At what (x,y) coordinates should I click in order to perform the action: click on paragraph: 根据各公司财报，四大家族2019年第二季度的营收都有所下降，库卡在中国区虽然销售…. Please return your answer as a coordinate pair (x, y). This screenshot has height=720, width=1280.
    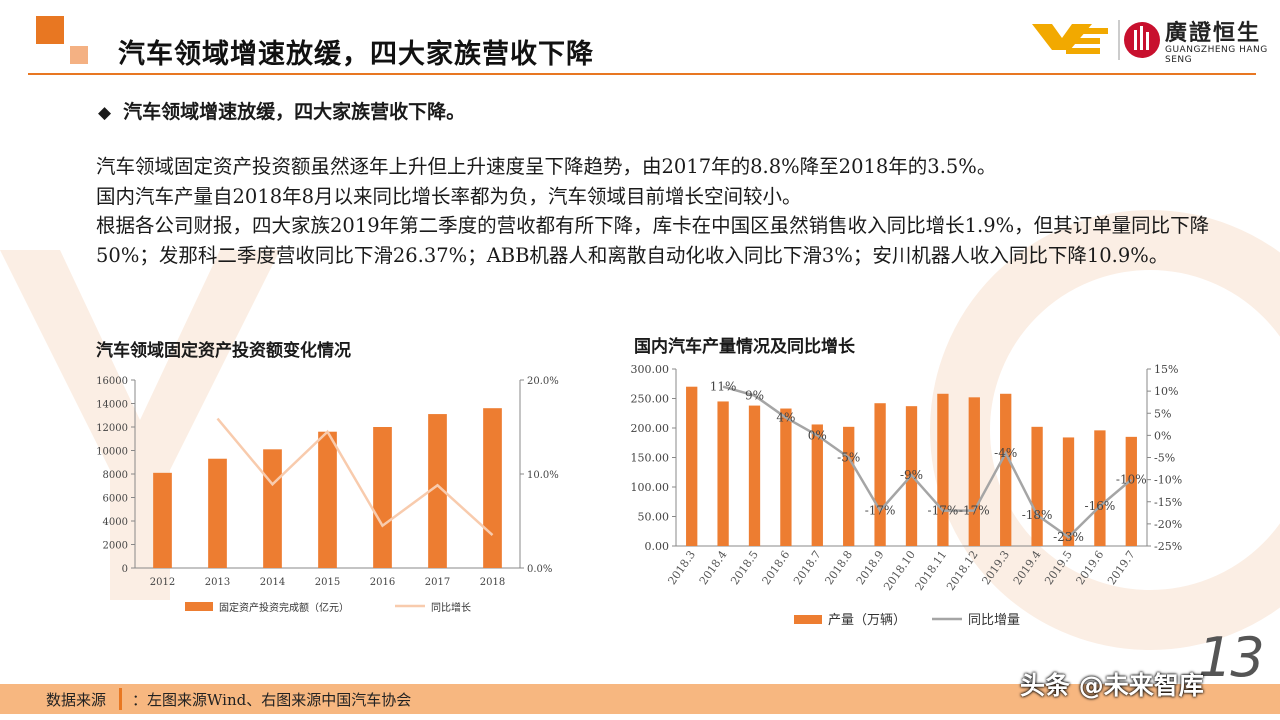
    Looking at the image, I should click on (653, 240).